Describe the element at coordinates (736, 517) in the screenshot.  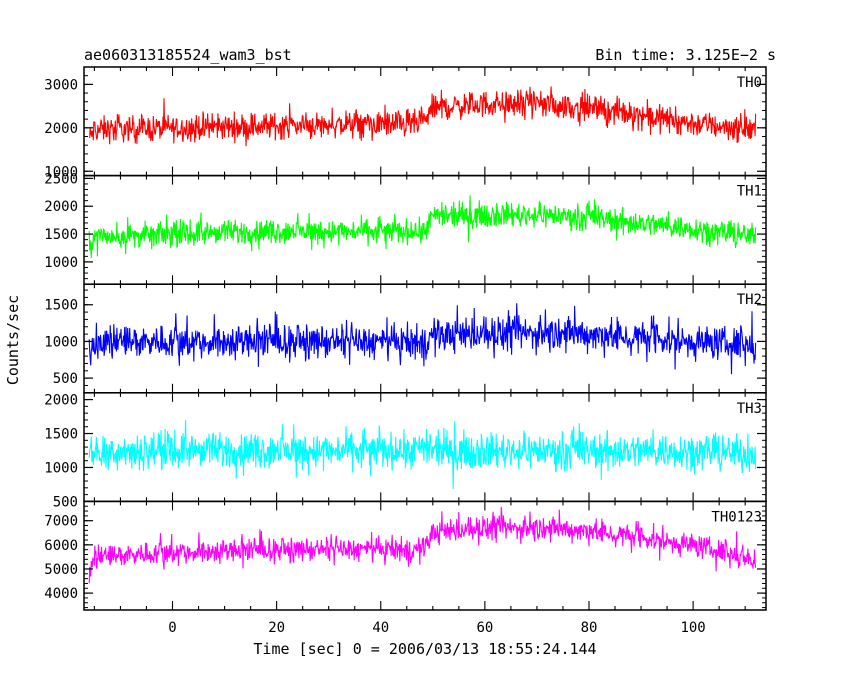
I see `panel-label: TH0123` at that location.